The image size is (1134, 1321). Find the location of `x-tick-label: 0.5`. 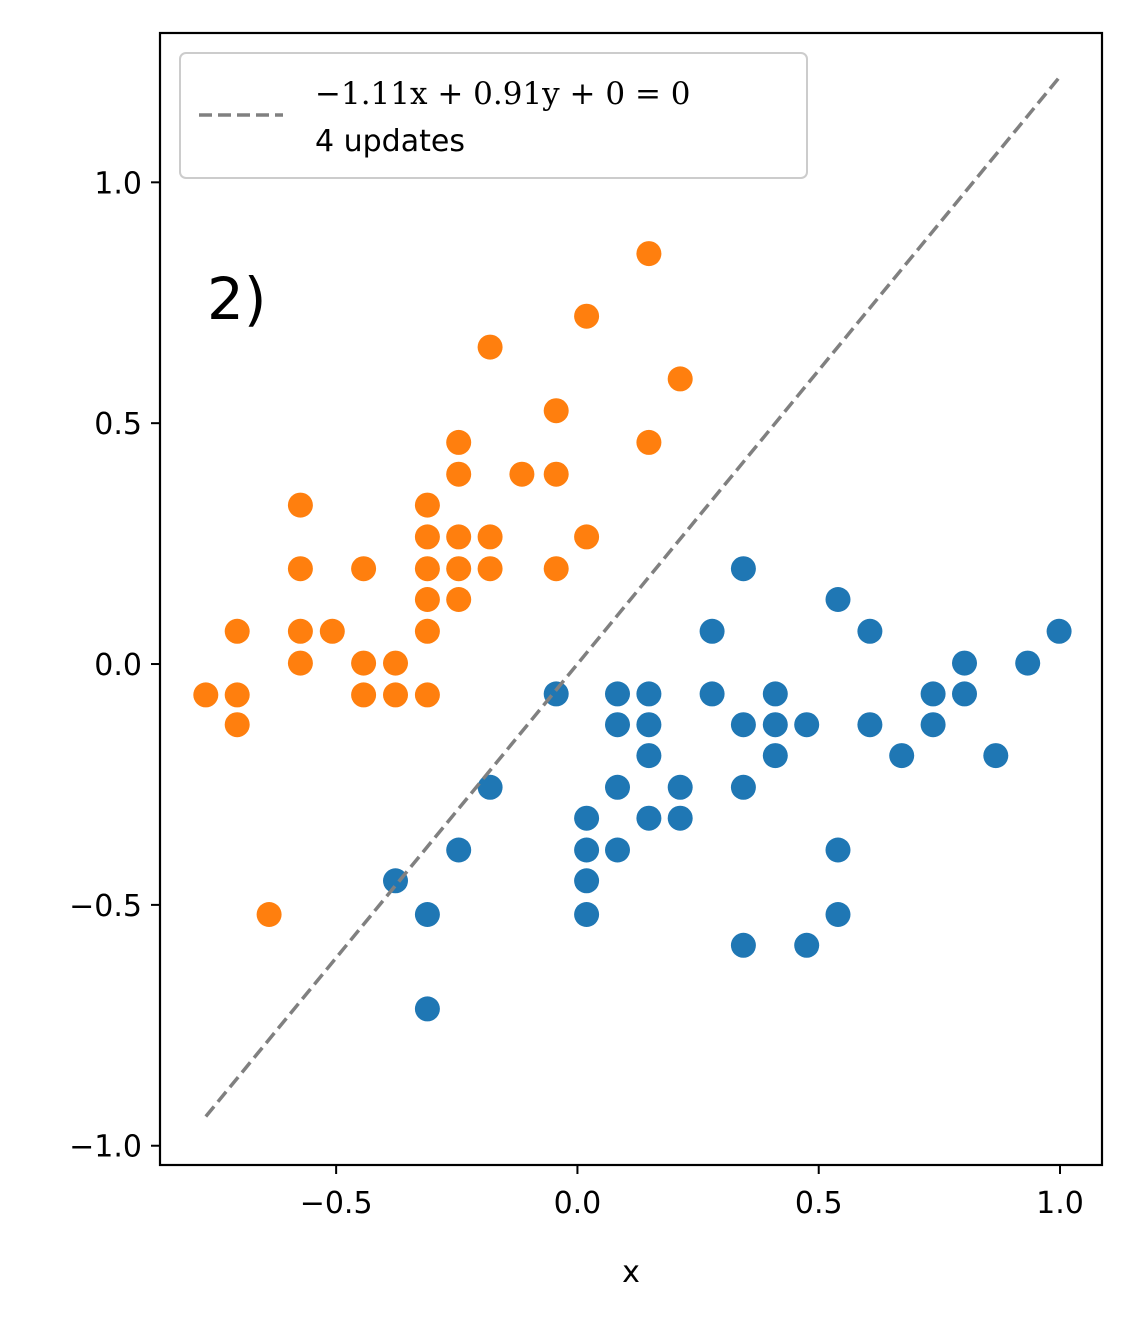

x-tick-label: 0.5 is located at coordinates (819, 1203).